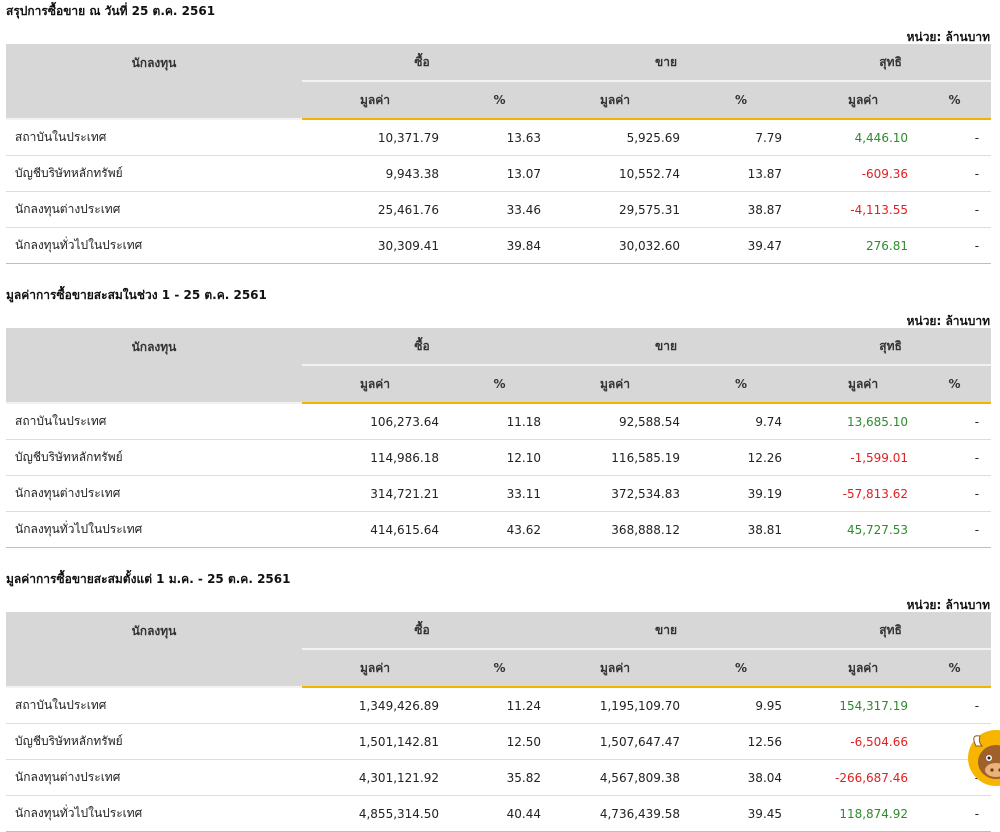 The height and width of the screenshot is (832, 1000). I want to click on net-value: 45,727.53, so click(854, 529).